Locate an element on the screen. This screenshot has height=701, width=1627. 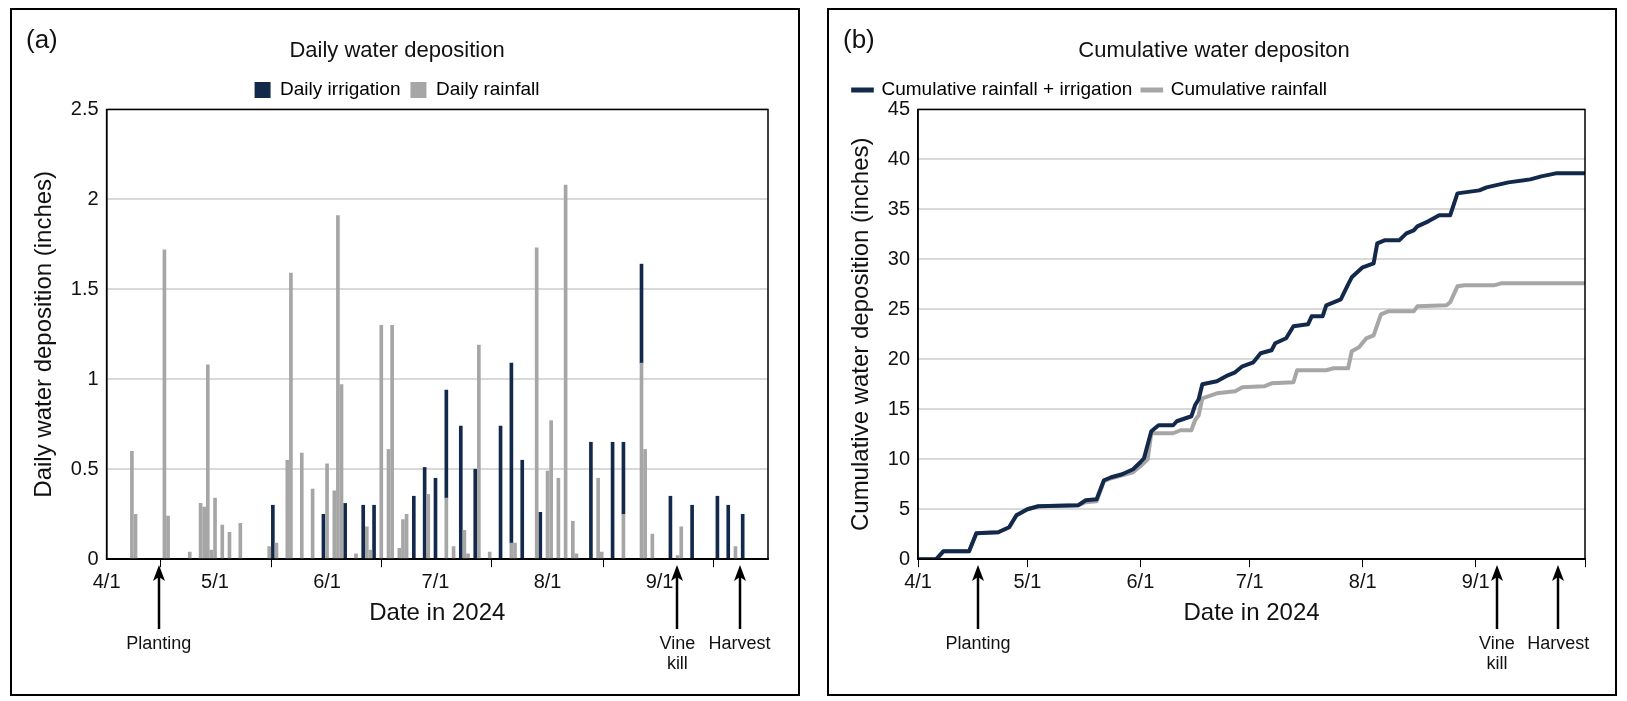
y-axis-title: Daily water deposition (inches) is located at coordinates (43, 334).